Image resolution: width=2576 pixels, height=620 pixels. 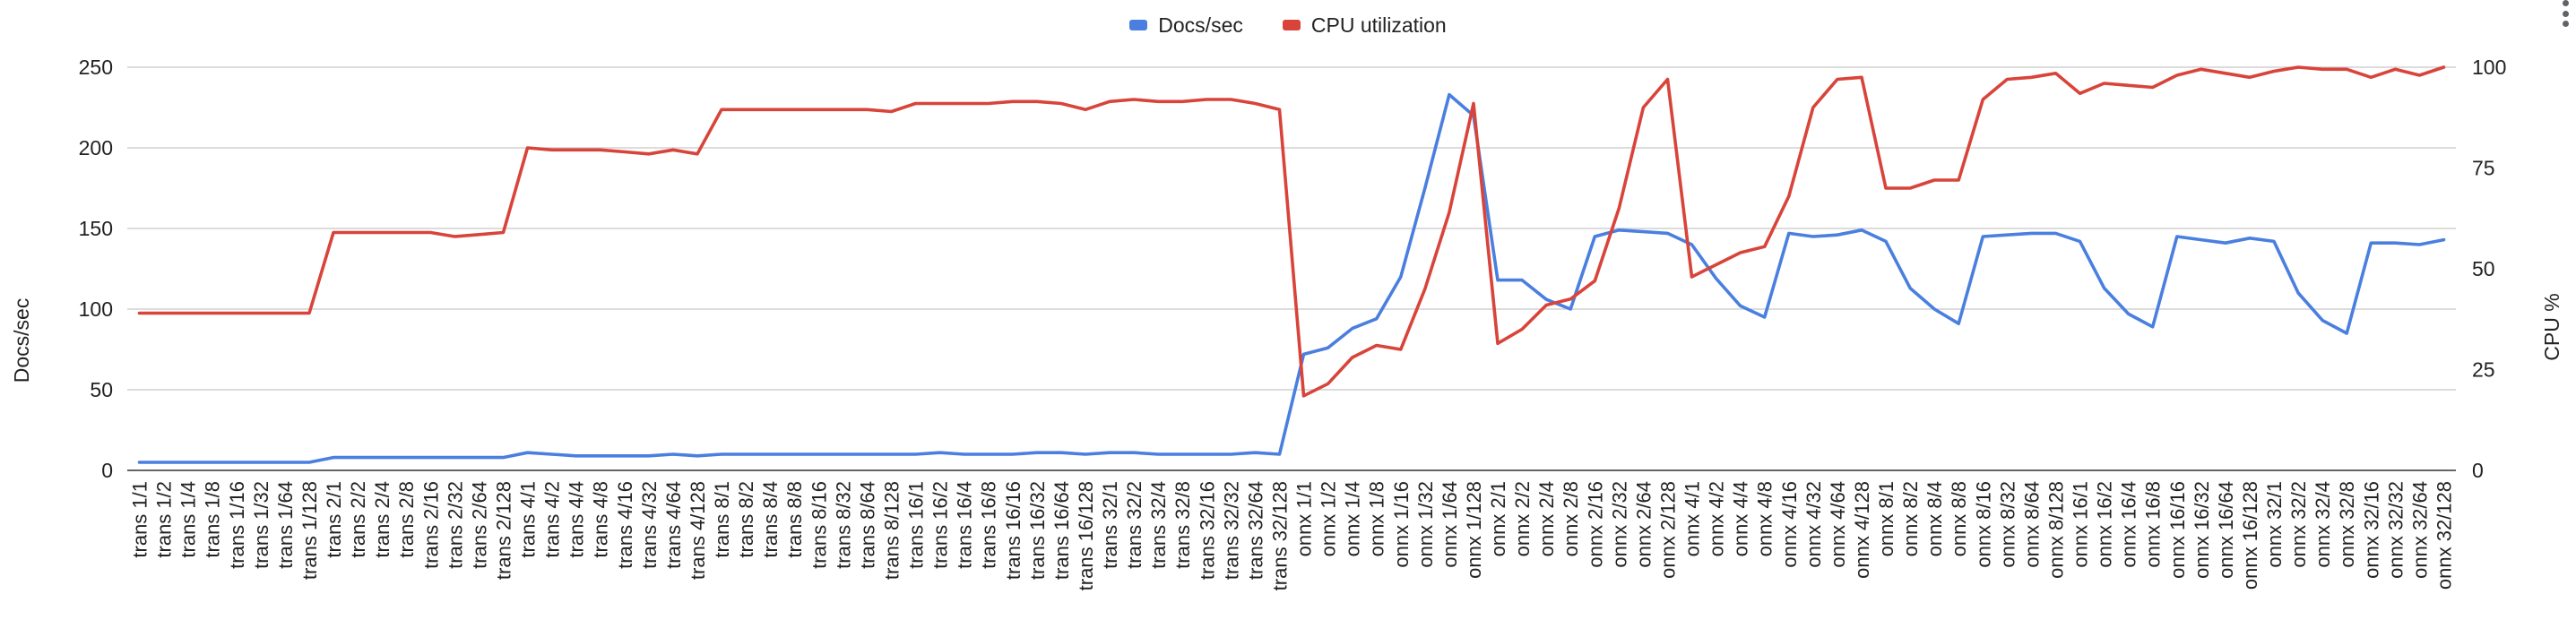 What do you see at coordinates (237, 525) in the screenshot?
I see `x-tick-label: trans 1/16` at bounding box center [237, 525].